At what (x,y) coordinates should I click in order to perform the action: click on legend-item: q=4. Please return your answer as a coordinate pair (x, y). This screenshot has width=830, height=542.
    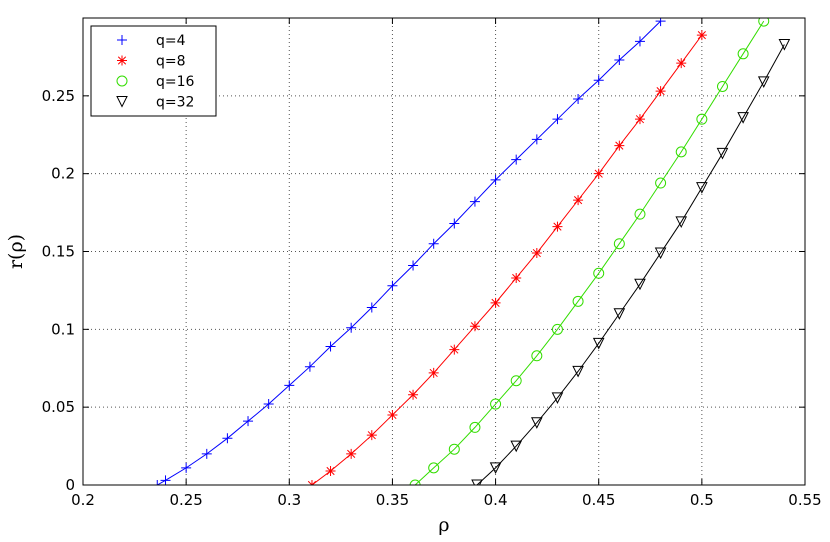
    Looking at the image, I should click on (143, 41).